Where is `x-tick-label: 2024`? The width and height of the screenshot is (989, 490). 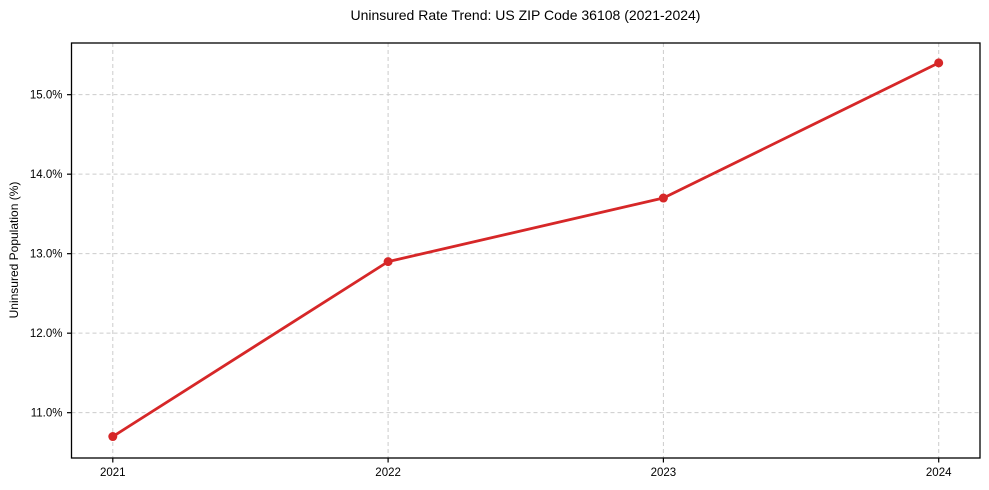 x-tick-label: 2024 is located at coordinates (939, 473).